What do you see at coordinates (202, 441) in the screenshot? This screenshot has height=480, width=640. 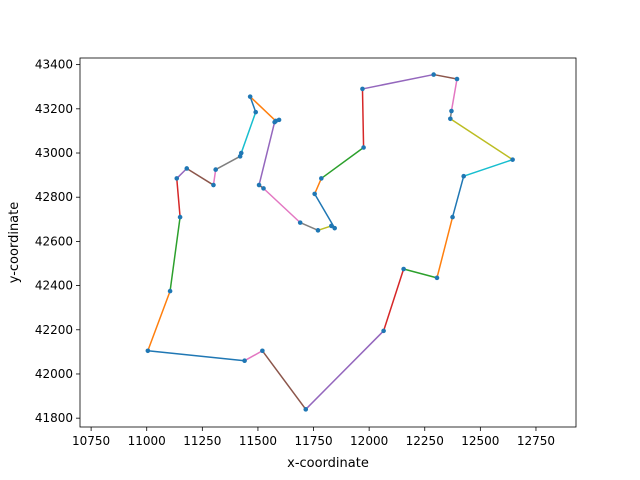 I see `x-tick-label: 11250` at bounding box center [202, 441].